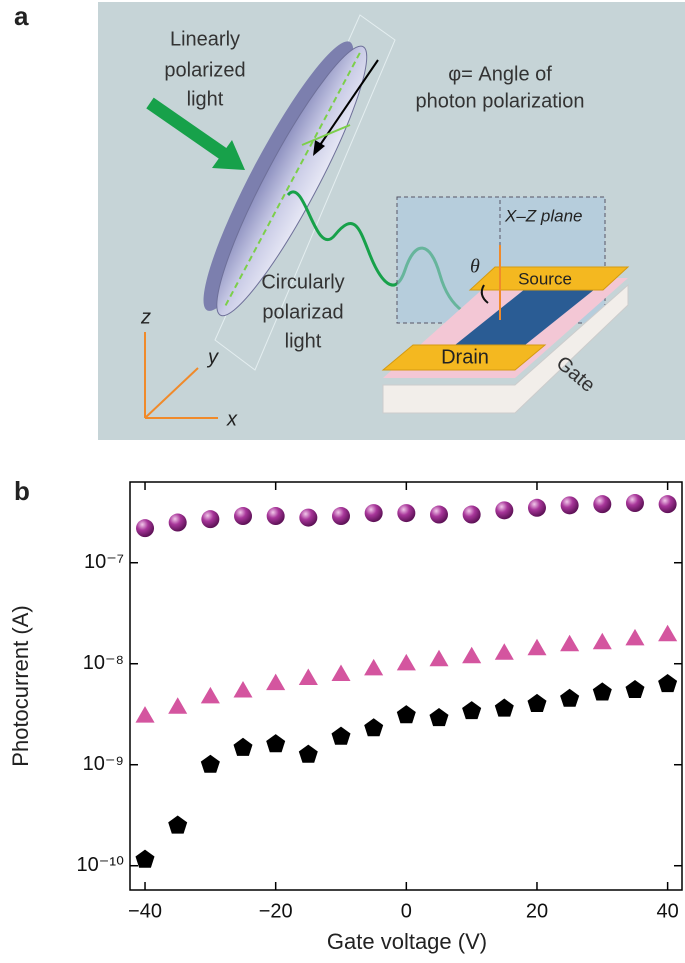 The image size is (685, 963). What do you see at coordinates (302, 312) in the screenshot?
I see `diagram-label: polarizad` at bounding box center [302, 312].